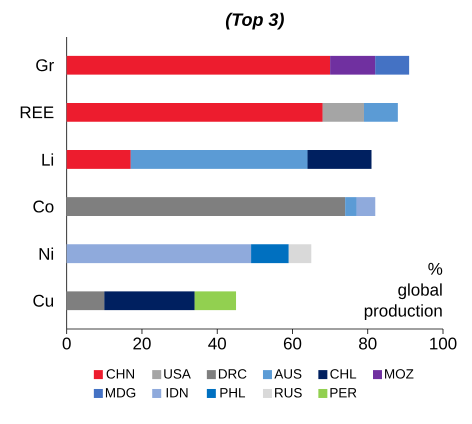 The height and width of the screenshot is (424, 472). Describe the element at coordinates (217, 344) in the screenshot. I see `x-tick-label: 40` at that location.